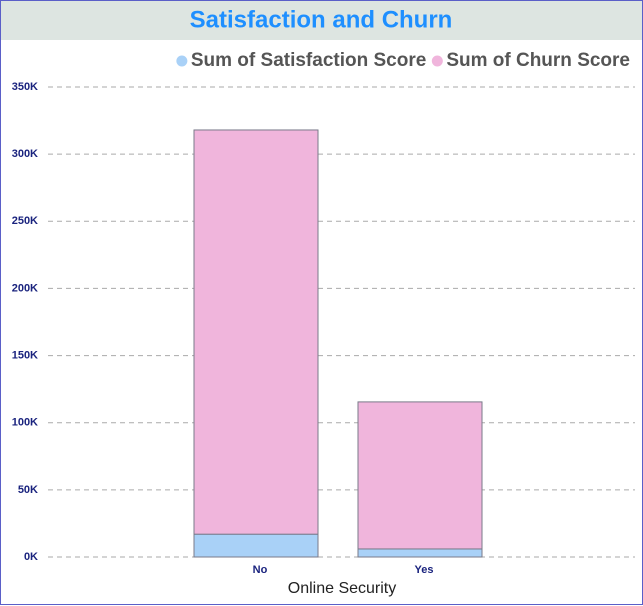 Image resolution: width=643 pixels, height=606 pixels. I want to click on y-tick-label: 200K, so click(25, 288).